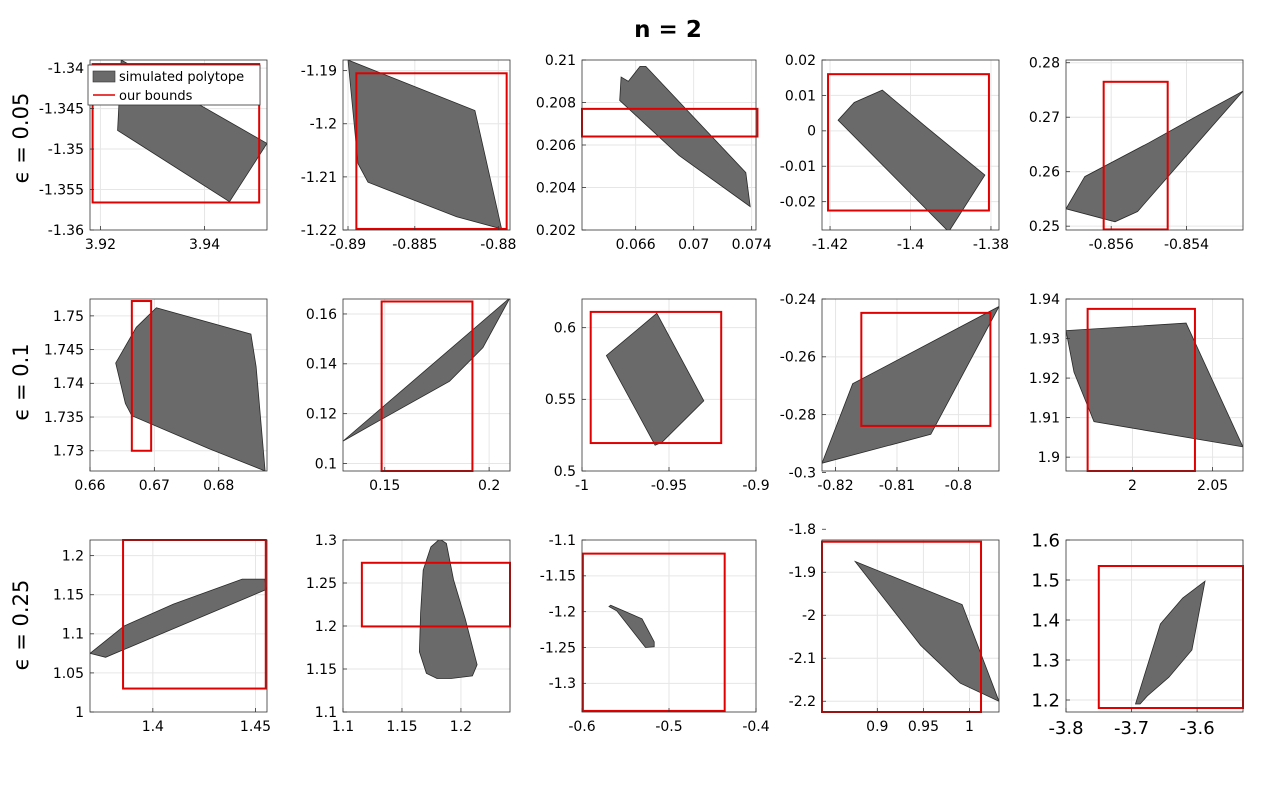 The width and height of the screenshot is (1265, 801). Describe the element at coordinates (1045, 580) in the screenshot. I see `y-tick-label: 1.5` at that location.